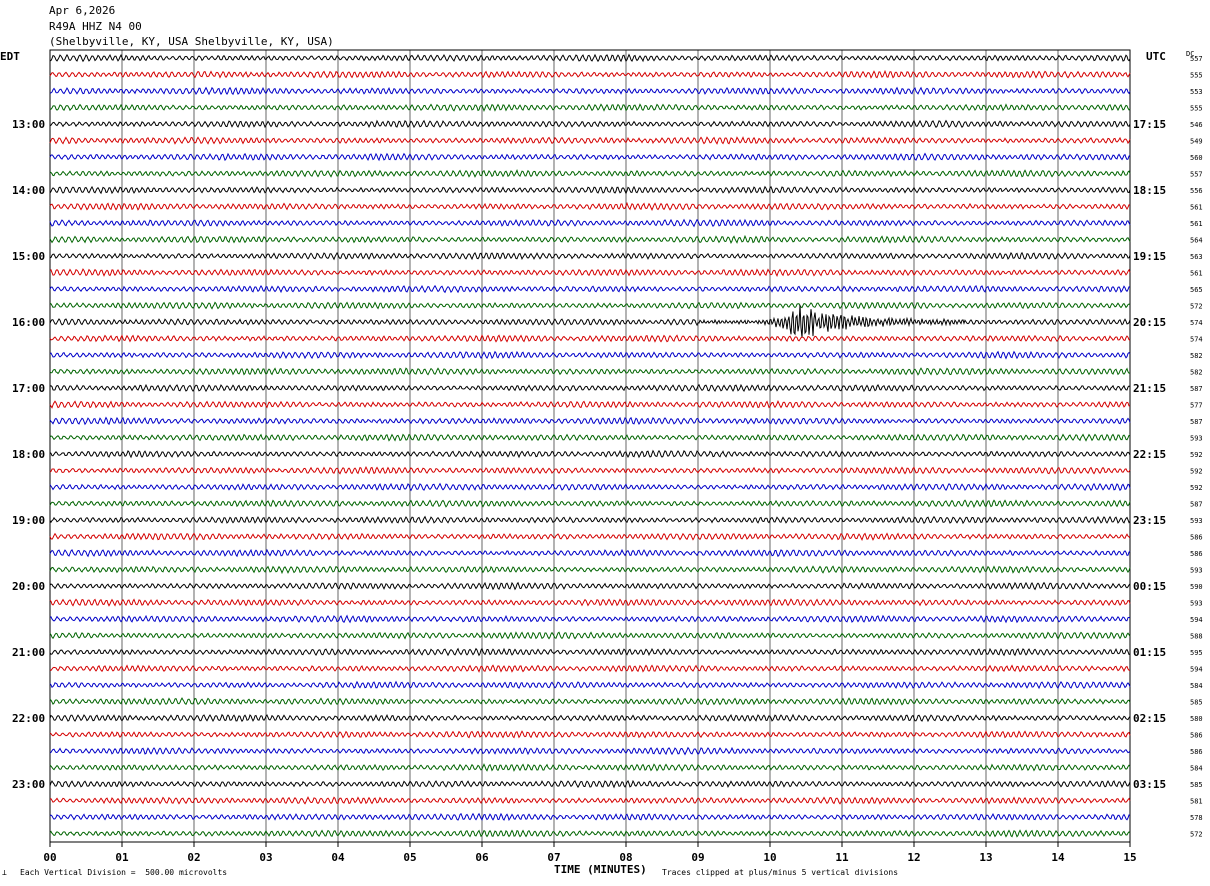 This screenshot has height=886, width=1210. Describe the element at coordinates (28, 388) in the screenshot. I see `left-hour-label: 17:00` at that location.